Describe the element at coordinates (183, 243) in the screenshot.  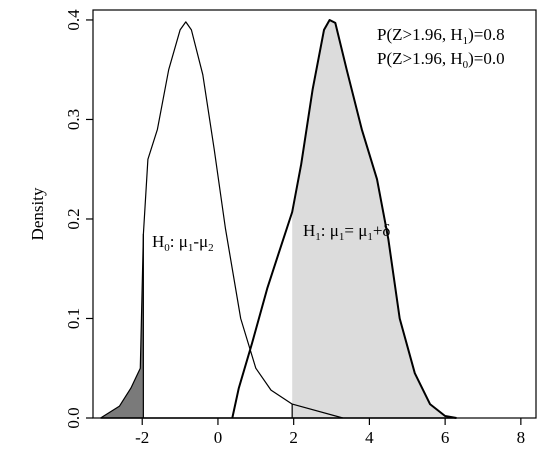
I see `h0-label: H0: μ1-μ2` at that location.